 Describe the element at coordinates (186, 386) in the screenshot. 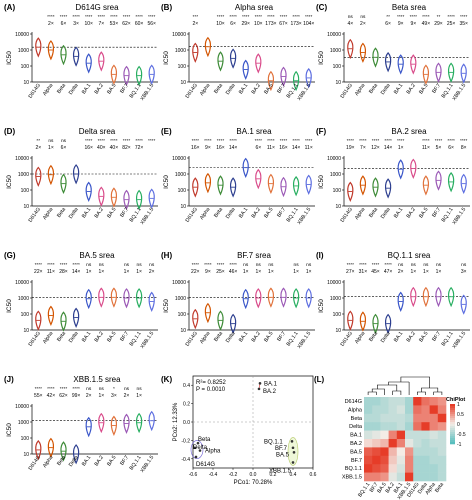

I see `y-tick-label: 0.4` at that location.